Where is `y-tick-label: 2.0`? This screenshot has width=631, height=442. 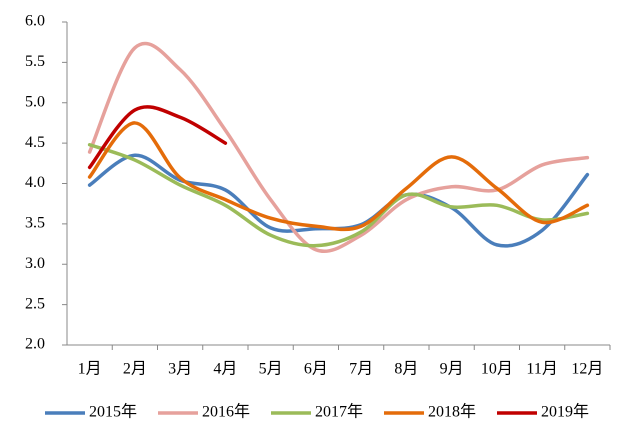 y-tick-label: 2.0 is located at coordinates (35, 344).